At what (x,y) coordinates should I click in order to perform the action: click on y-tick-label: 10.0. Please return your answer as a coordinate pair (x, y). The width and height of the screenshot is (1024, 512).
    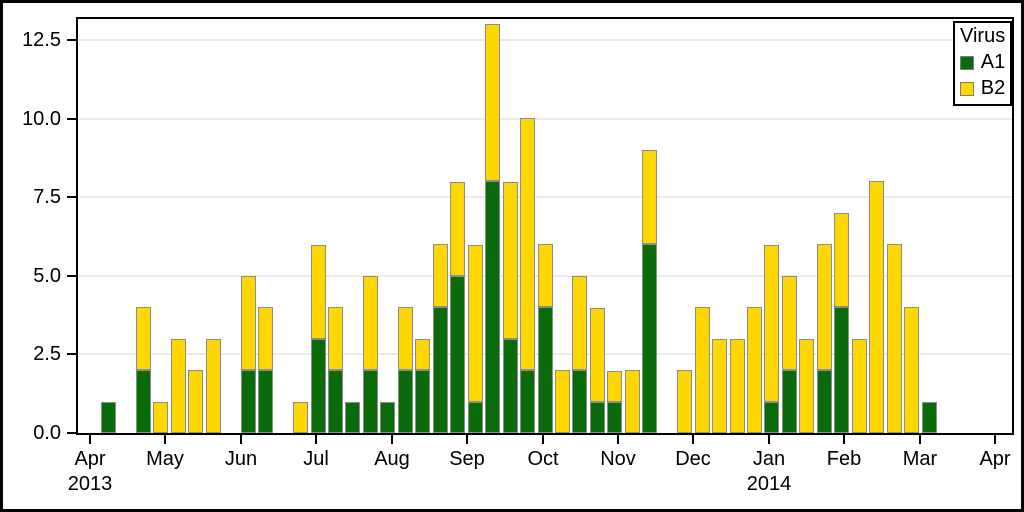
    Looking at the image, I should click on (41, 119).